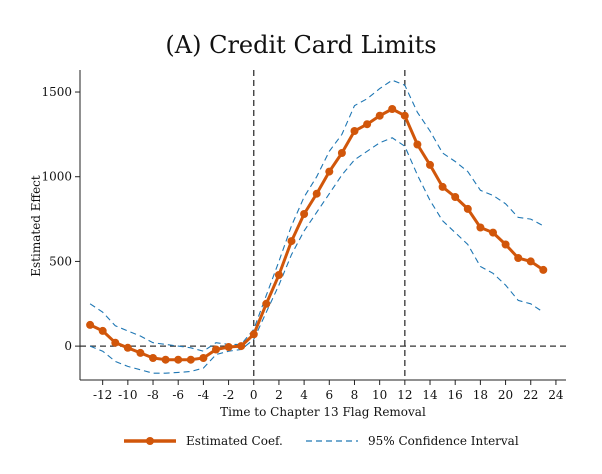 The image size is (602, 474). What do you see at coordinates (234, 441) in the screenshot?
I see `legend-label-coef: Estimated Coef.` at bounding box center [234, 441].